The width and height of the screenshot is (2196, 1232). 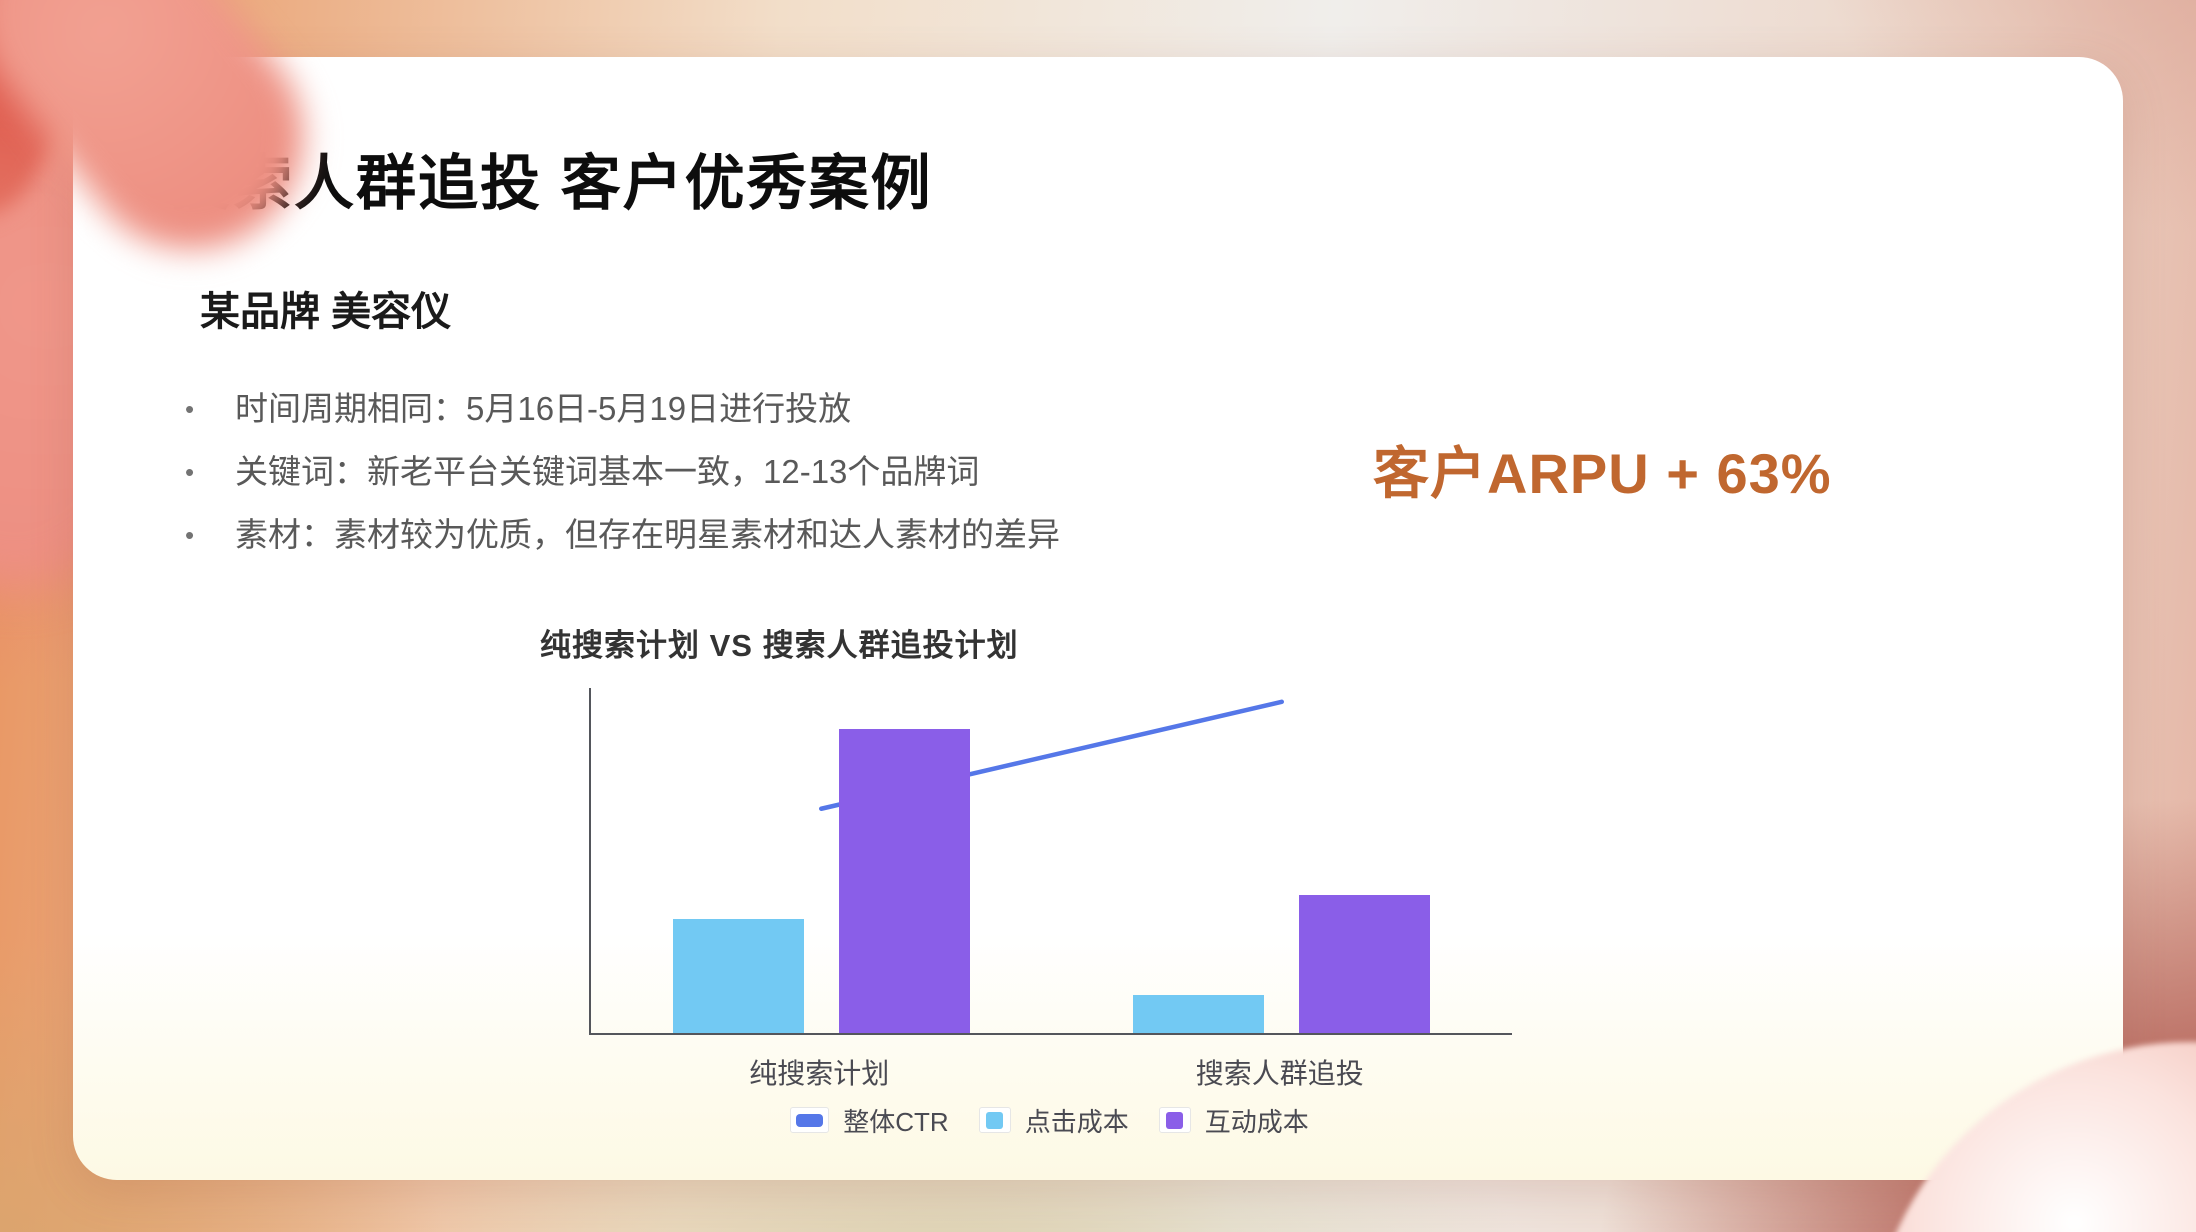 What do you see at coordinates (1076, 1121) in the screenshot?
I see `legend-label: 点击成本` at bounding box center [1076, 1121].